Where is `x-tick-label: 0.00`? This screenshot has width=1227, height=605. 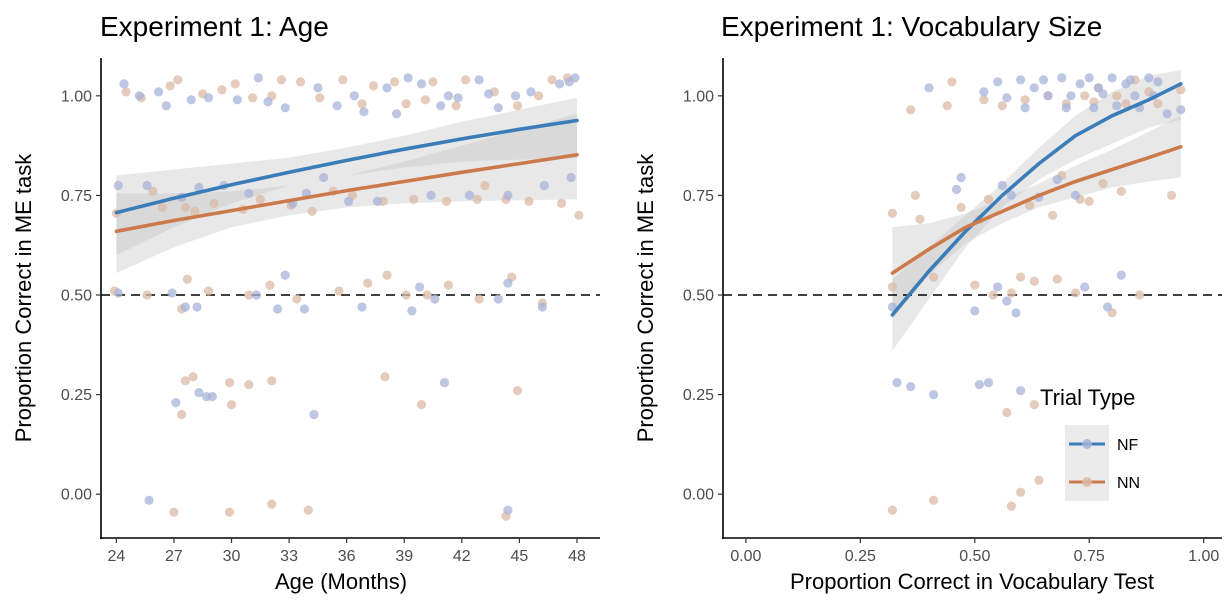
x-tick-label: 0.00 is located at coordinates (745, 556).